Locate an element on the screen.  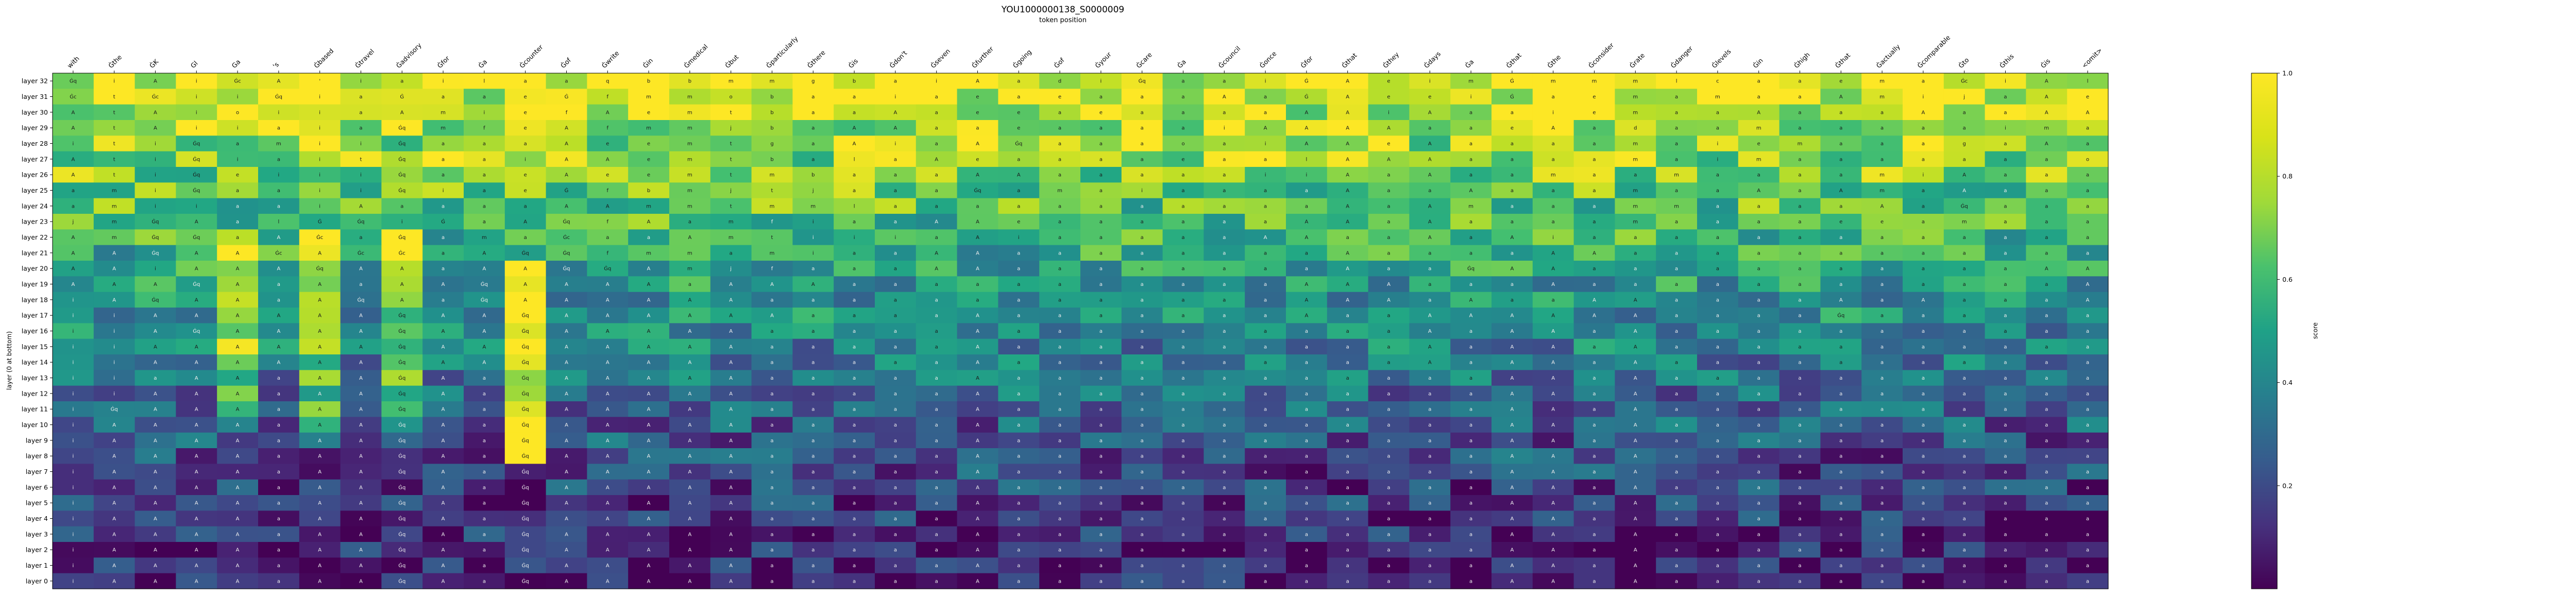
cell-token-label: g is located at coordinates (1964, 144).